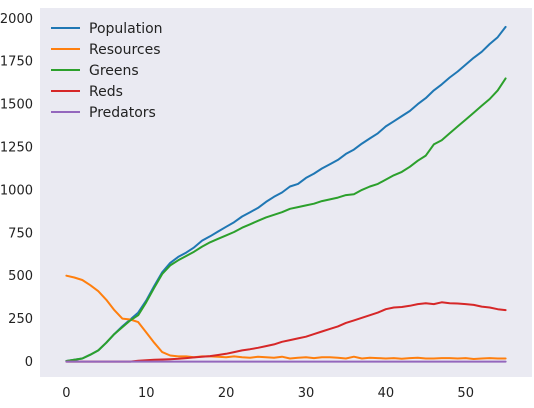 This screenshot has height=408, width=534. I want to click on y-tick-label: 250, so click(20, 319).